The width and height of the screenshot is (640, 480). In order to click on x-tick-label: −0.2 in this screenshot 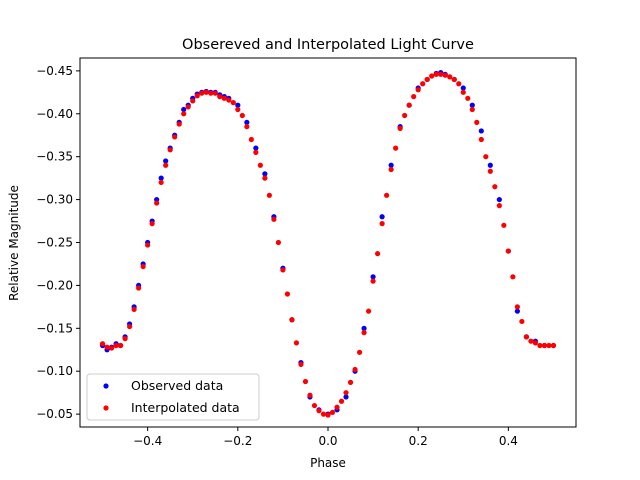, I will do `click(237, 441)`.